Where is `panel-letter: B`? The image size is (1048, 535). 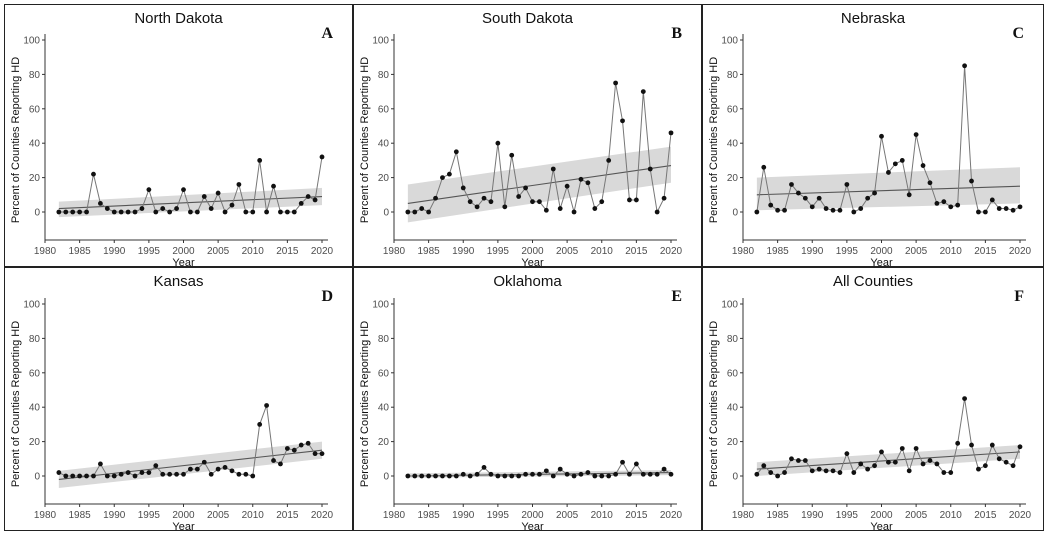 panel-letter: B is located at coordinates (676, 33).